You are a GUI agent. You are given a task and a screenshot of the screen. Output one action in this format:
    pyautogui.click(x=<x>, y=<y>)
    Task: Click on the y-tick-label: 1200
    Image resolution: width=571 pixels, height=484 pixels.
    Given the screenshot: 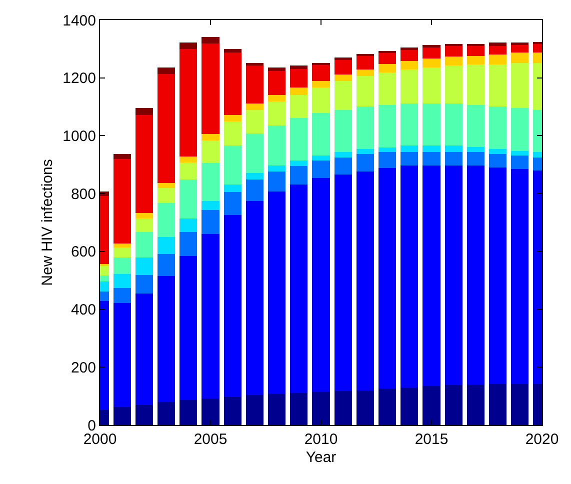 What is the action you would take?
    pyautogui.click(x=79, y=79)
    